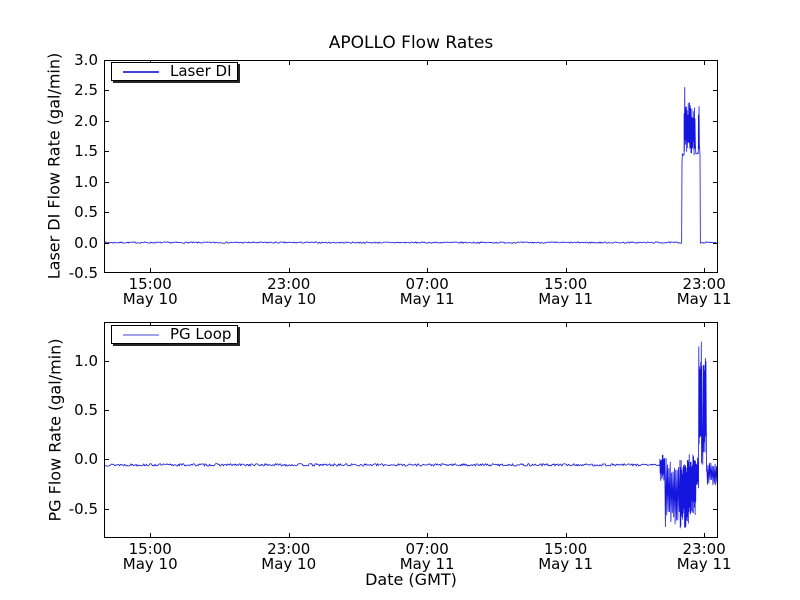  Describe the element at coordinates (86, 60) in the screenshot. I see `y-tick-label: 3.0` at that location.